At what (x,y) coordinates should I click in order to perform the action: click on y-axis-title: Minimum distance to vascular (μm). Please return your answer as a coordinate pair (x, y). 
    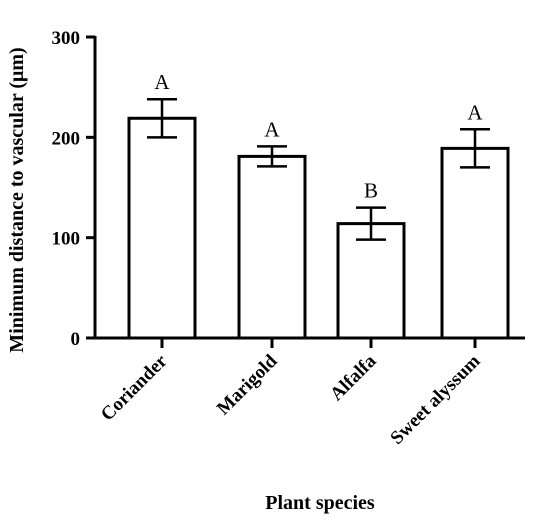
    Looking at the image, I should click on (17, 199).